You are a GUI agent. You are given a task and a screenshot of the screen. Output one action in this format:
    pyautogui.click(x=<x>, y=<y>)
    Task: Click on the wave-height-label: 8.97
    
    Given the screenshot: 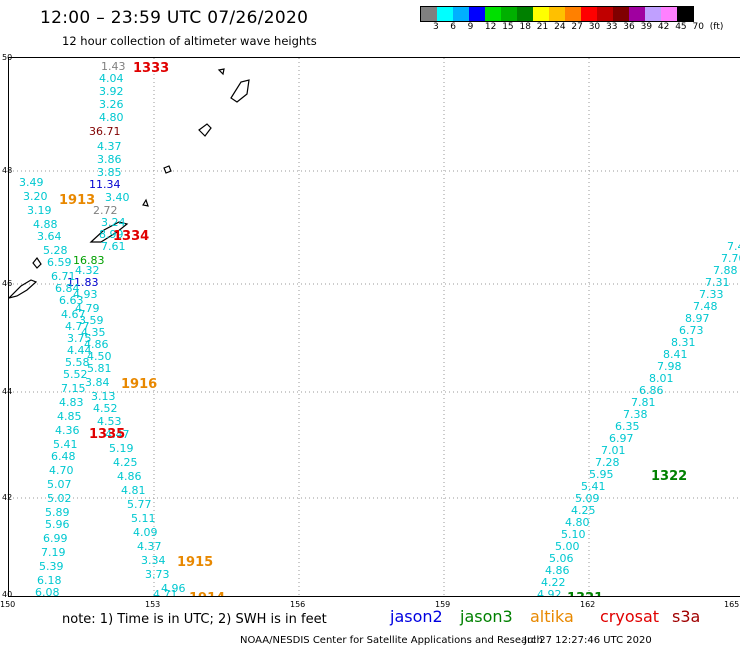 What is the action you would take?
    pyautogui.click(x=697, y=318)
    